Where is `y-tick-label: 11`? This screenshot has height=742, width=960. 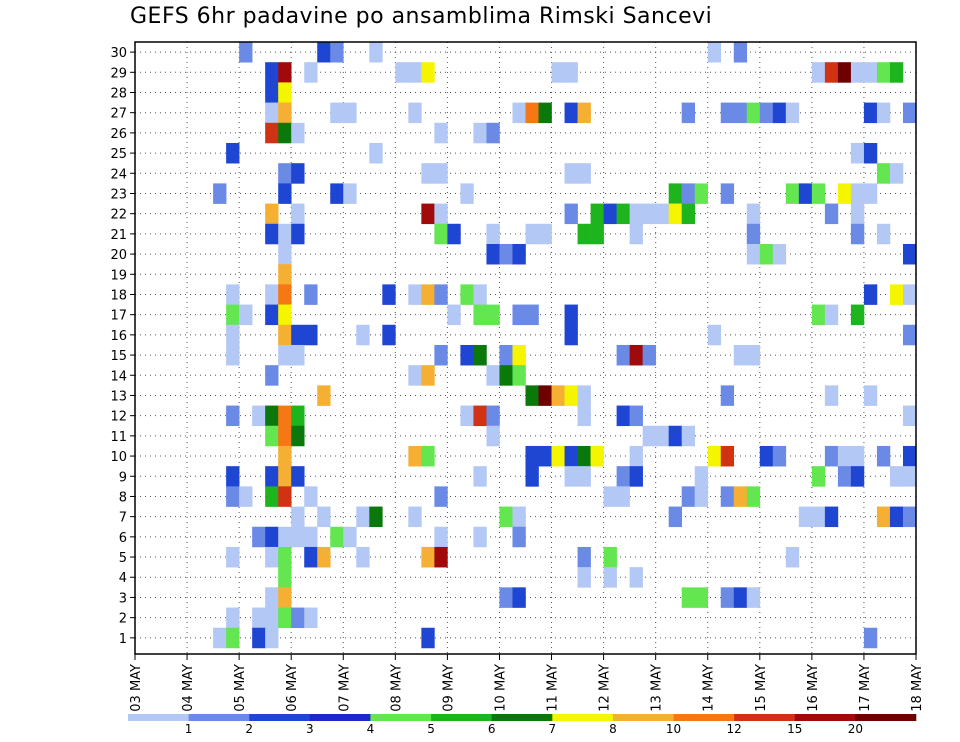 y-tick-label: 11 is located at coordinates (118, 437).